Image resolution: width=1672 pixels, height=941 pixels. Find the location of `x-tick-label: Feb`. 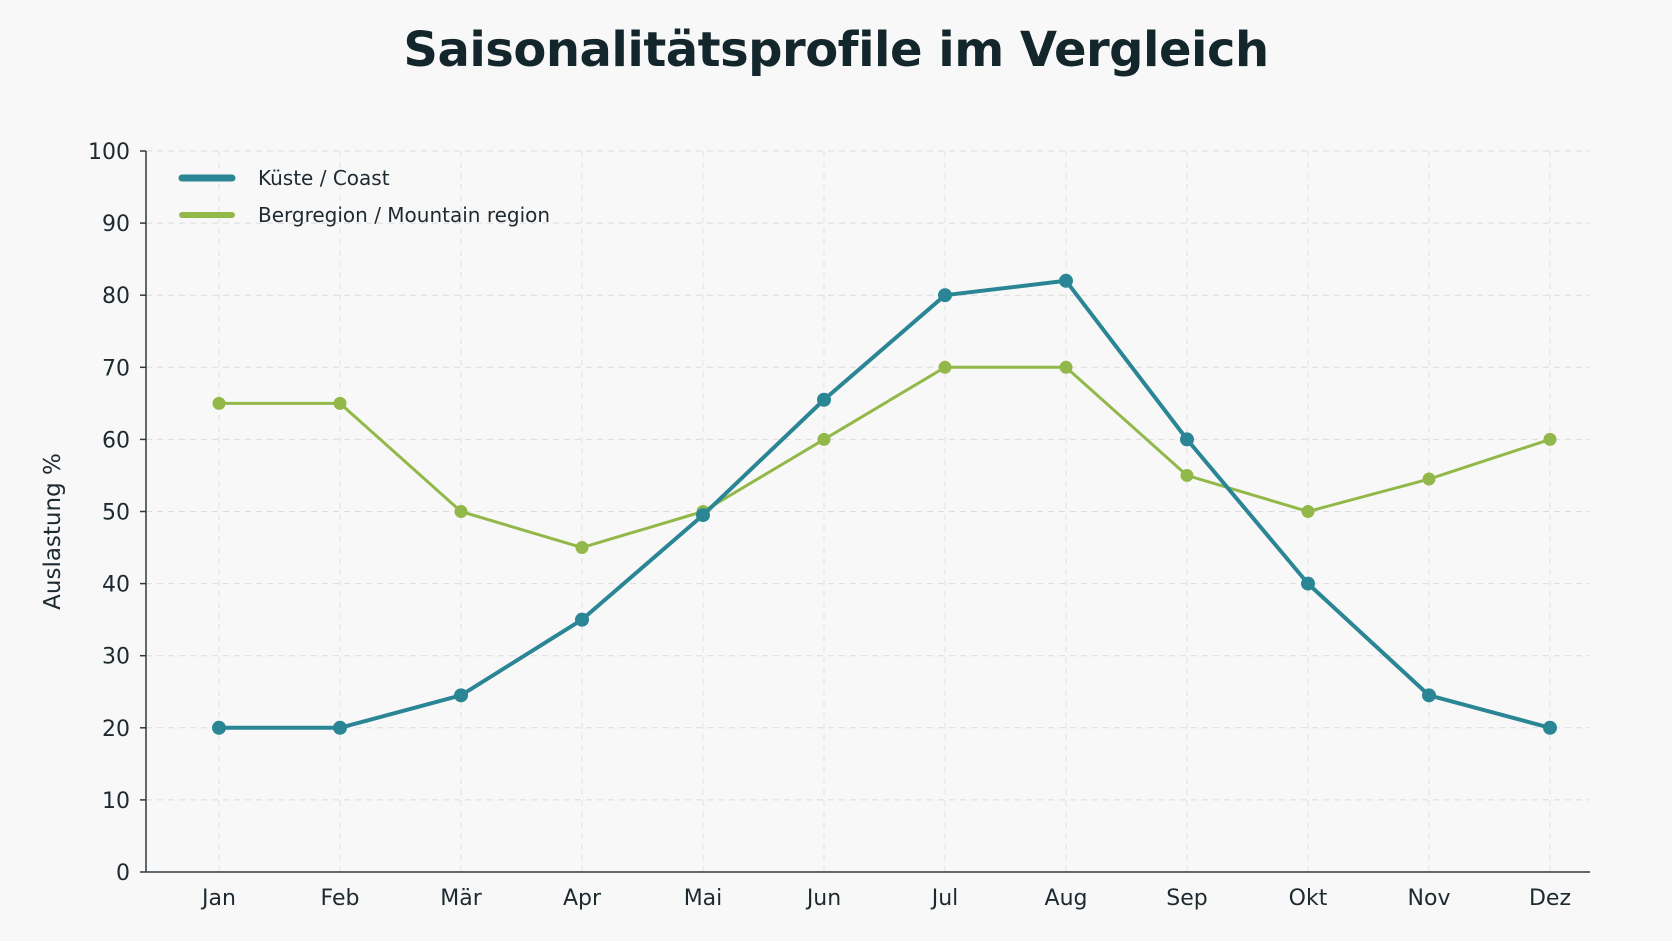

x-tick-label: Feb is located at coordinates (340, 898).